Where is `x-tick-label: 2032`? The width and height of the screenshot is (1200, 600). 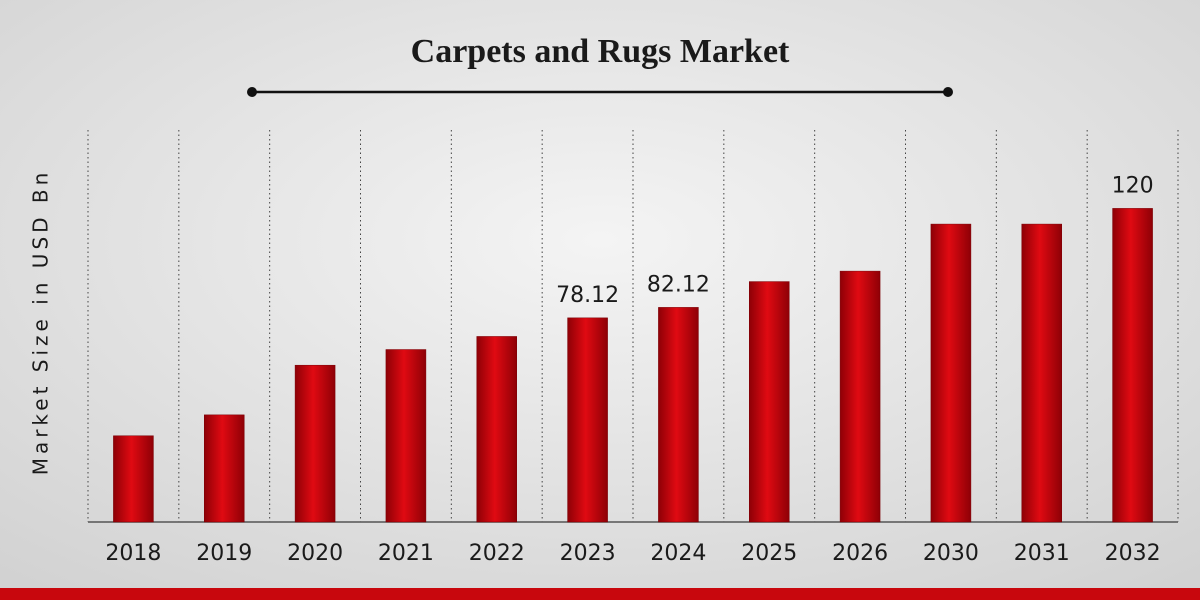
x-tick-label: 2032 is located at coordinates (1133, 553).